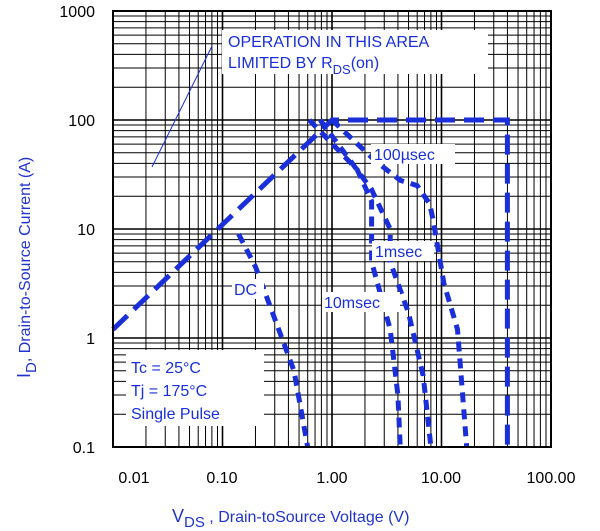 Image resolution: width=600 pixels, height=531 pixels. I want to click on label-1msec: 1msec, so click(398, 252).